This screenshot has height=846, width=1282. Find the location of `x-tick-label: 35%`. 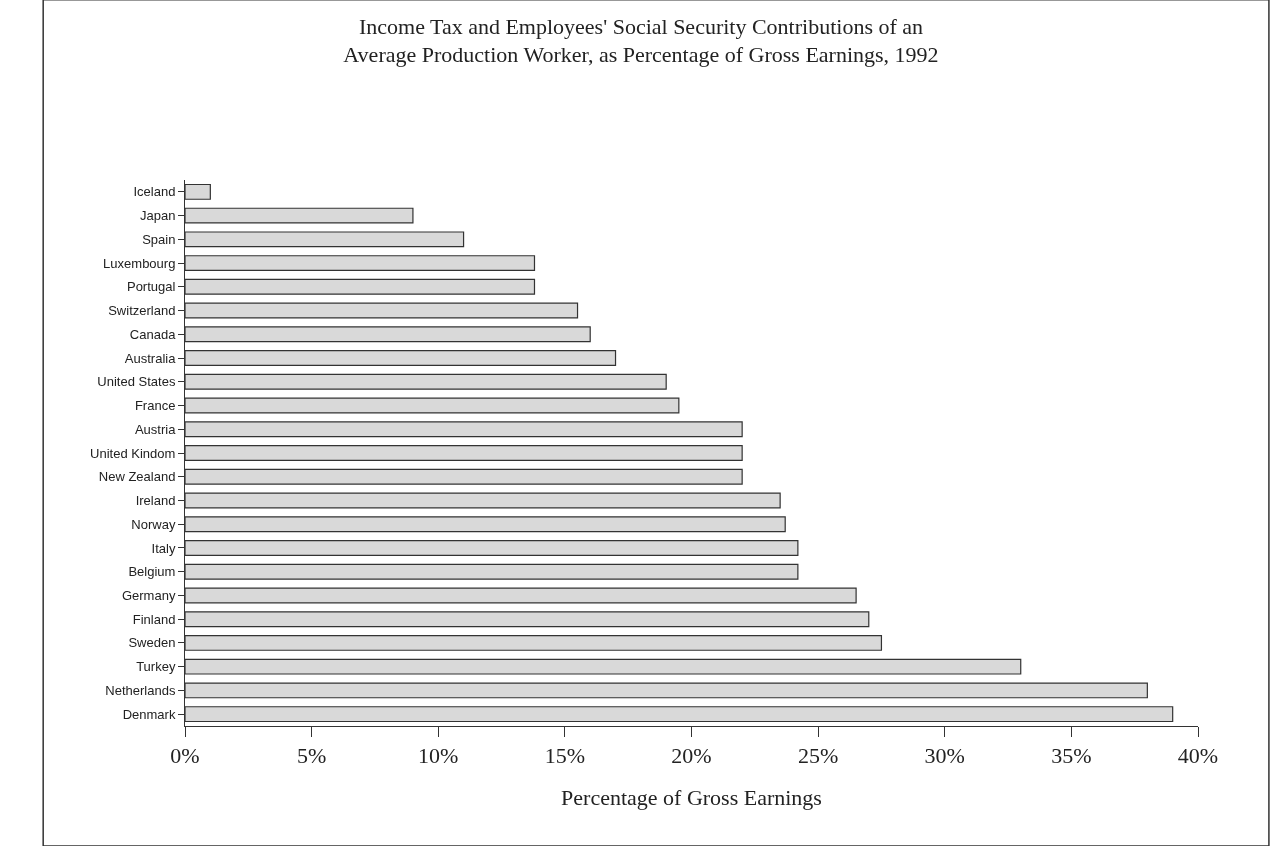

x-tick-label: 35% is located at coordinates (1071, 756).